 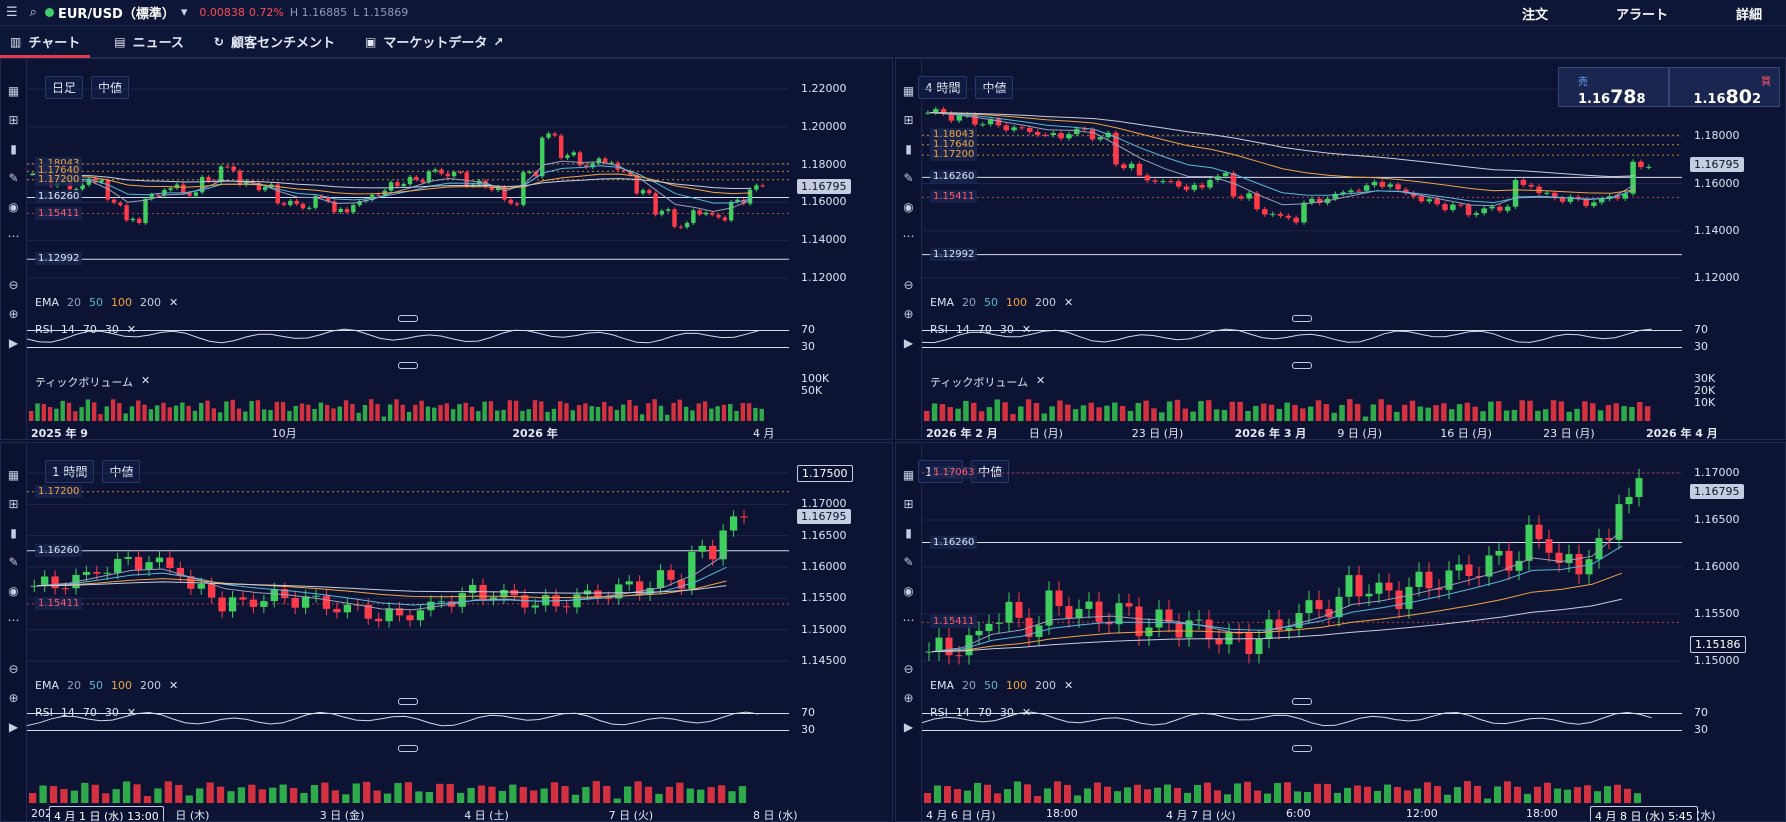 What do you see at coordinates (1534, 15) in the screenshot?
I see `order-button: 注文` at bounding box center [1534, 15].